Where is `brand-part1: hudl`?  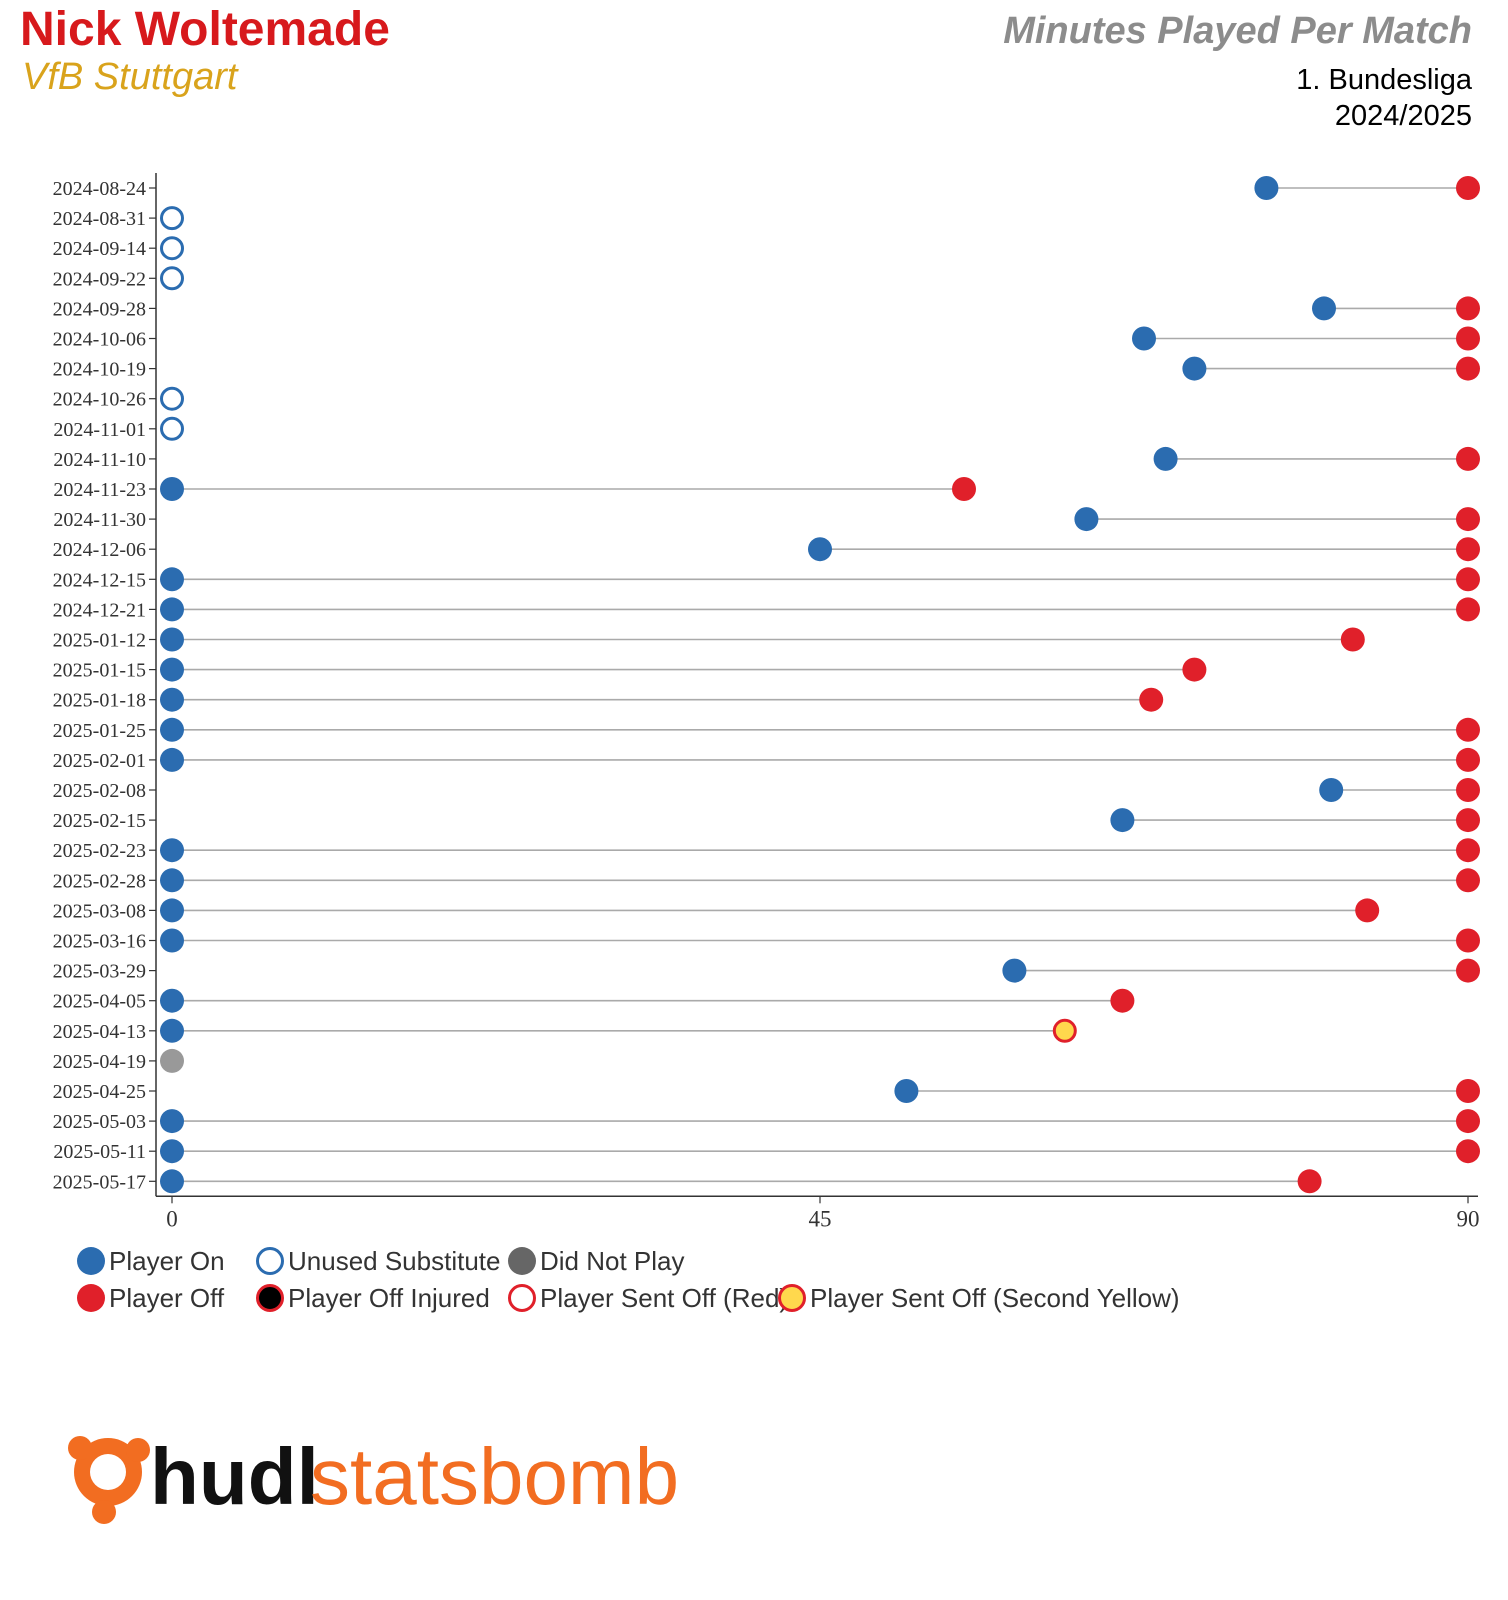 brand-part1: hudl is located at coordinates (234, 1476).